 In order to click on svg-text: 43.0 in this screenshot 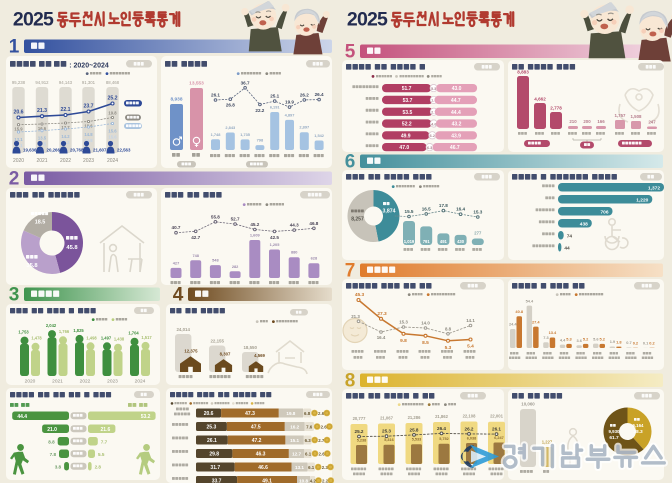, I will do `click(457, 89)`.